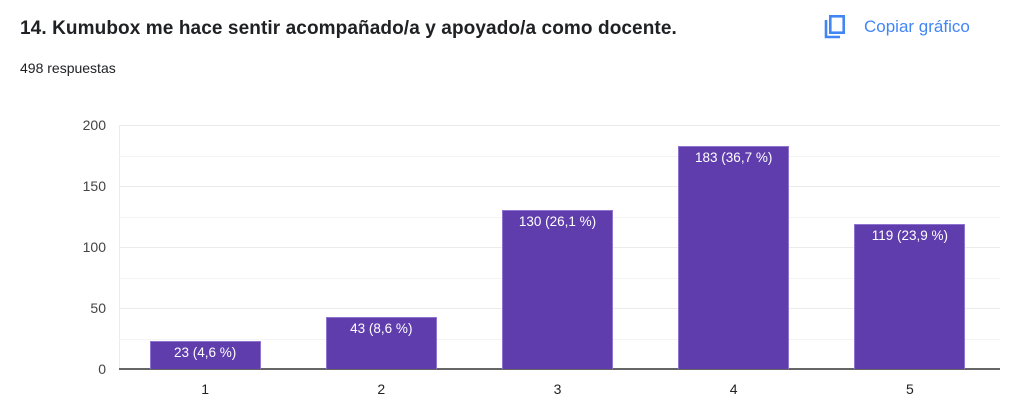 This screenshot has width=1024, height=405. What do you see at coordinates (557, 222) in the screenshot?
I see `bar-data-label: 130 (26,1 %)` at bounding box center [557, 222].